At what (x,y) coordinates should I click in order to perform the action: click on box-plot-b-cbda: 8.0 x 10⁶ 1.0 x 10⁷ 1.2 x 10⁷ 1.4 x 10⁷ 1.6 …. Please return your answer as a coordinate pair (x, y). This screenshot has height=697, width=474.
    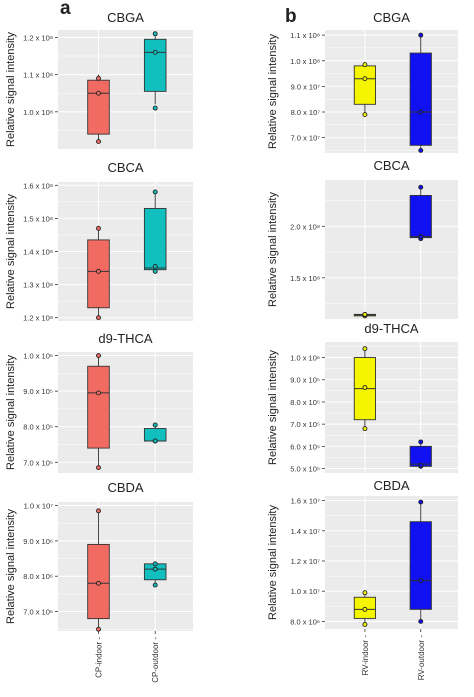
    Looking at the image, I should click on (362, 579).